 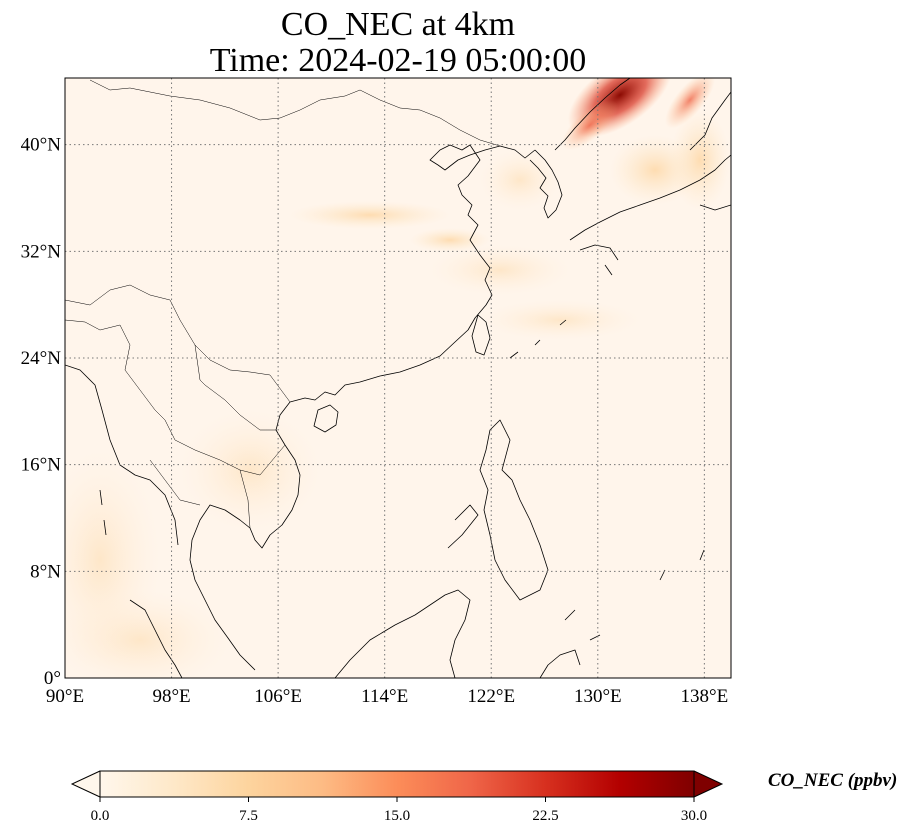 I want to click on colorbar-bar, so click(x=397, y=784).